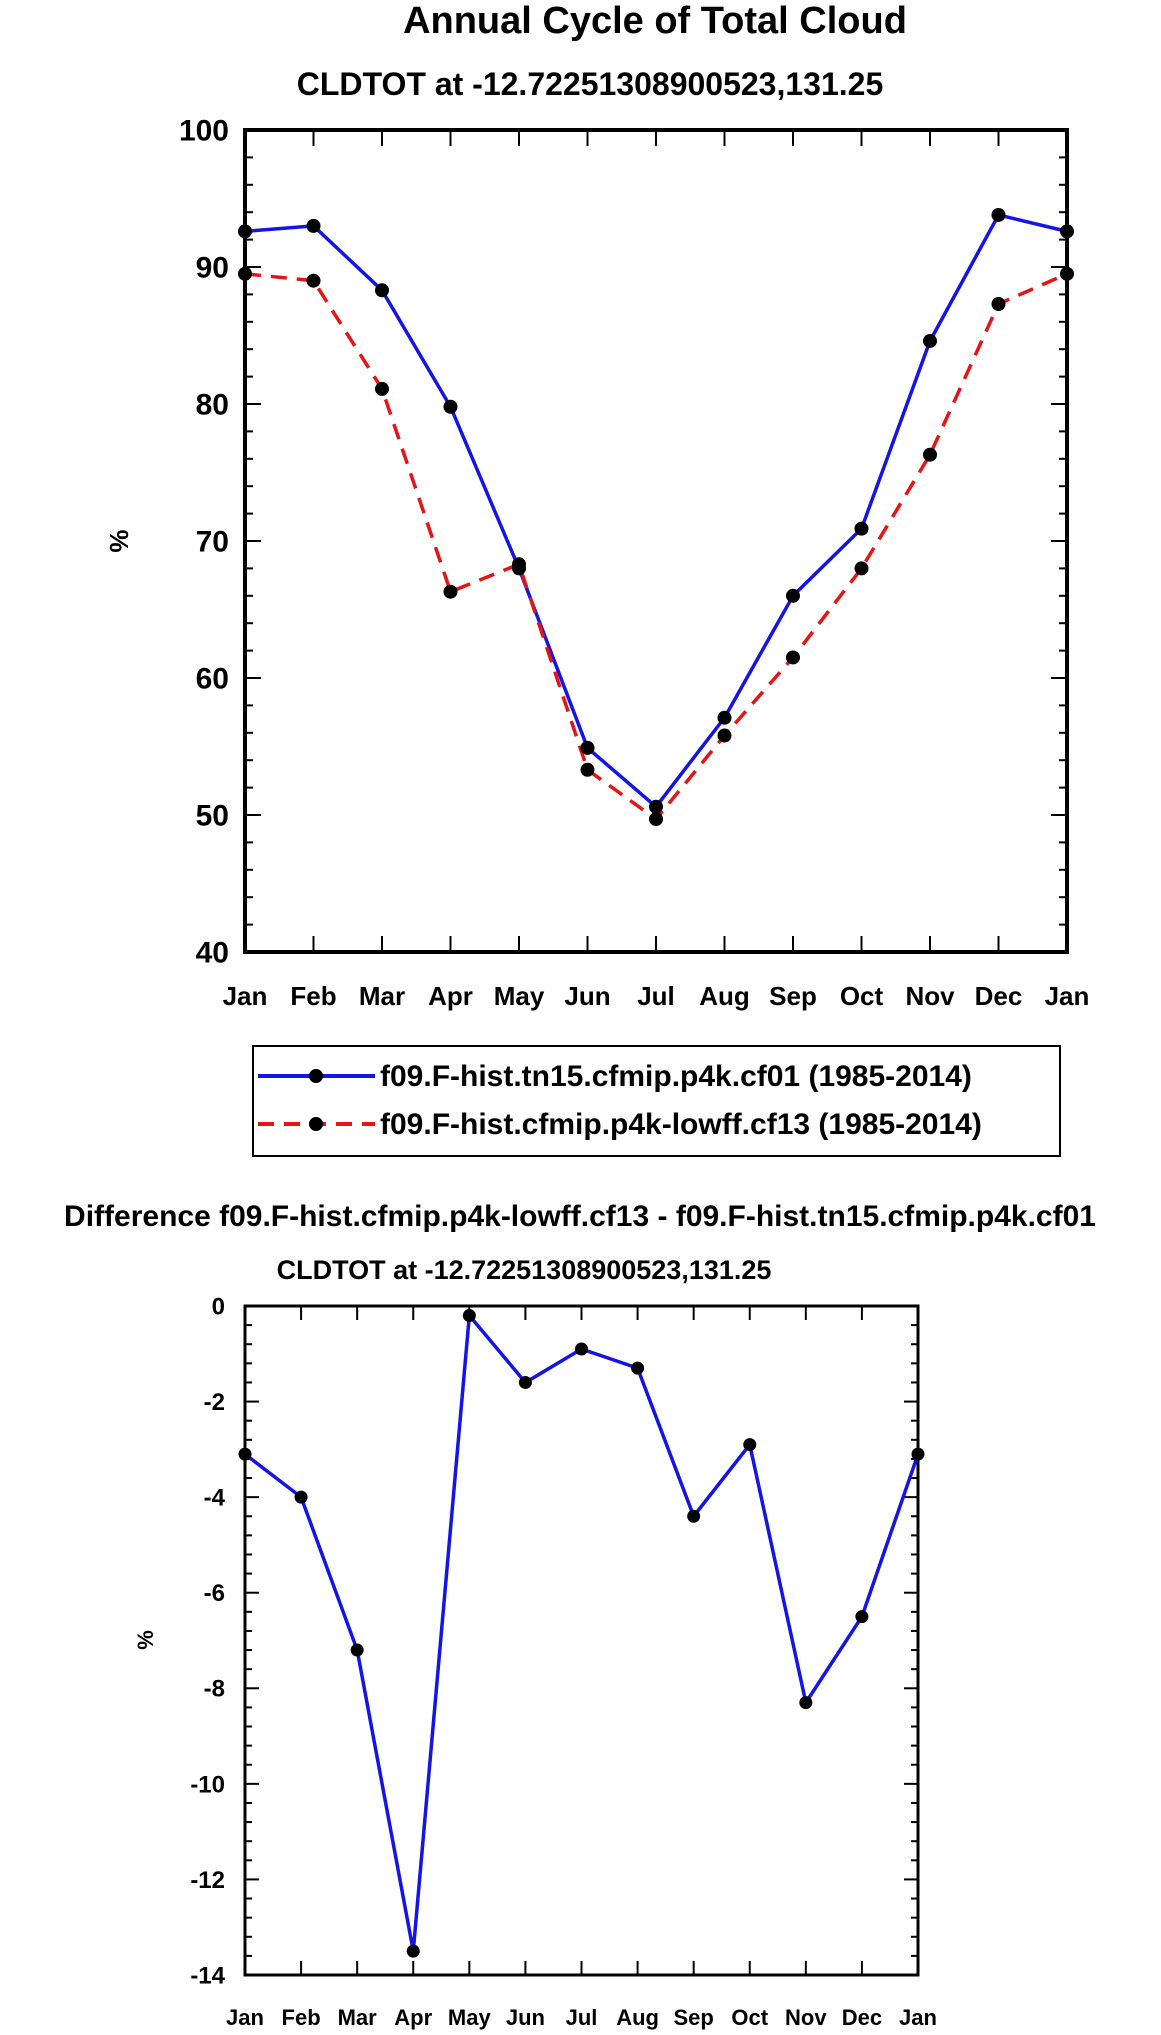 The height and width of the screenshot is (2035, 1161). What do you see at coordinates (450, 996) in the screenshot?
I see `chart1-xtick-label: Apr` at bounding box center [450, 996].